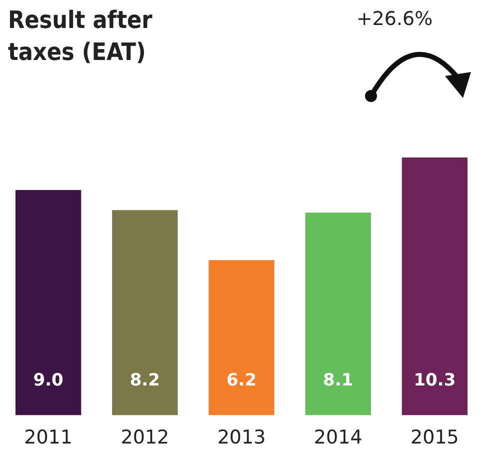  What do you see at coordinates (241, 437) in the screenshot?
I see `x-tick-label: 2013` at bounding box center [241, 437].